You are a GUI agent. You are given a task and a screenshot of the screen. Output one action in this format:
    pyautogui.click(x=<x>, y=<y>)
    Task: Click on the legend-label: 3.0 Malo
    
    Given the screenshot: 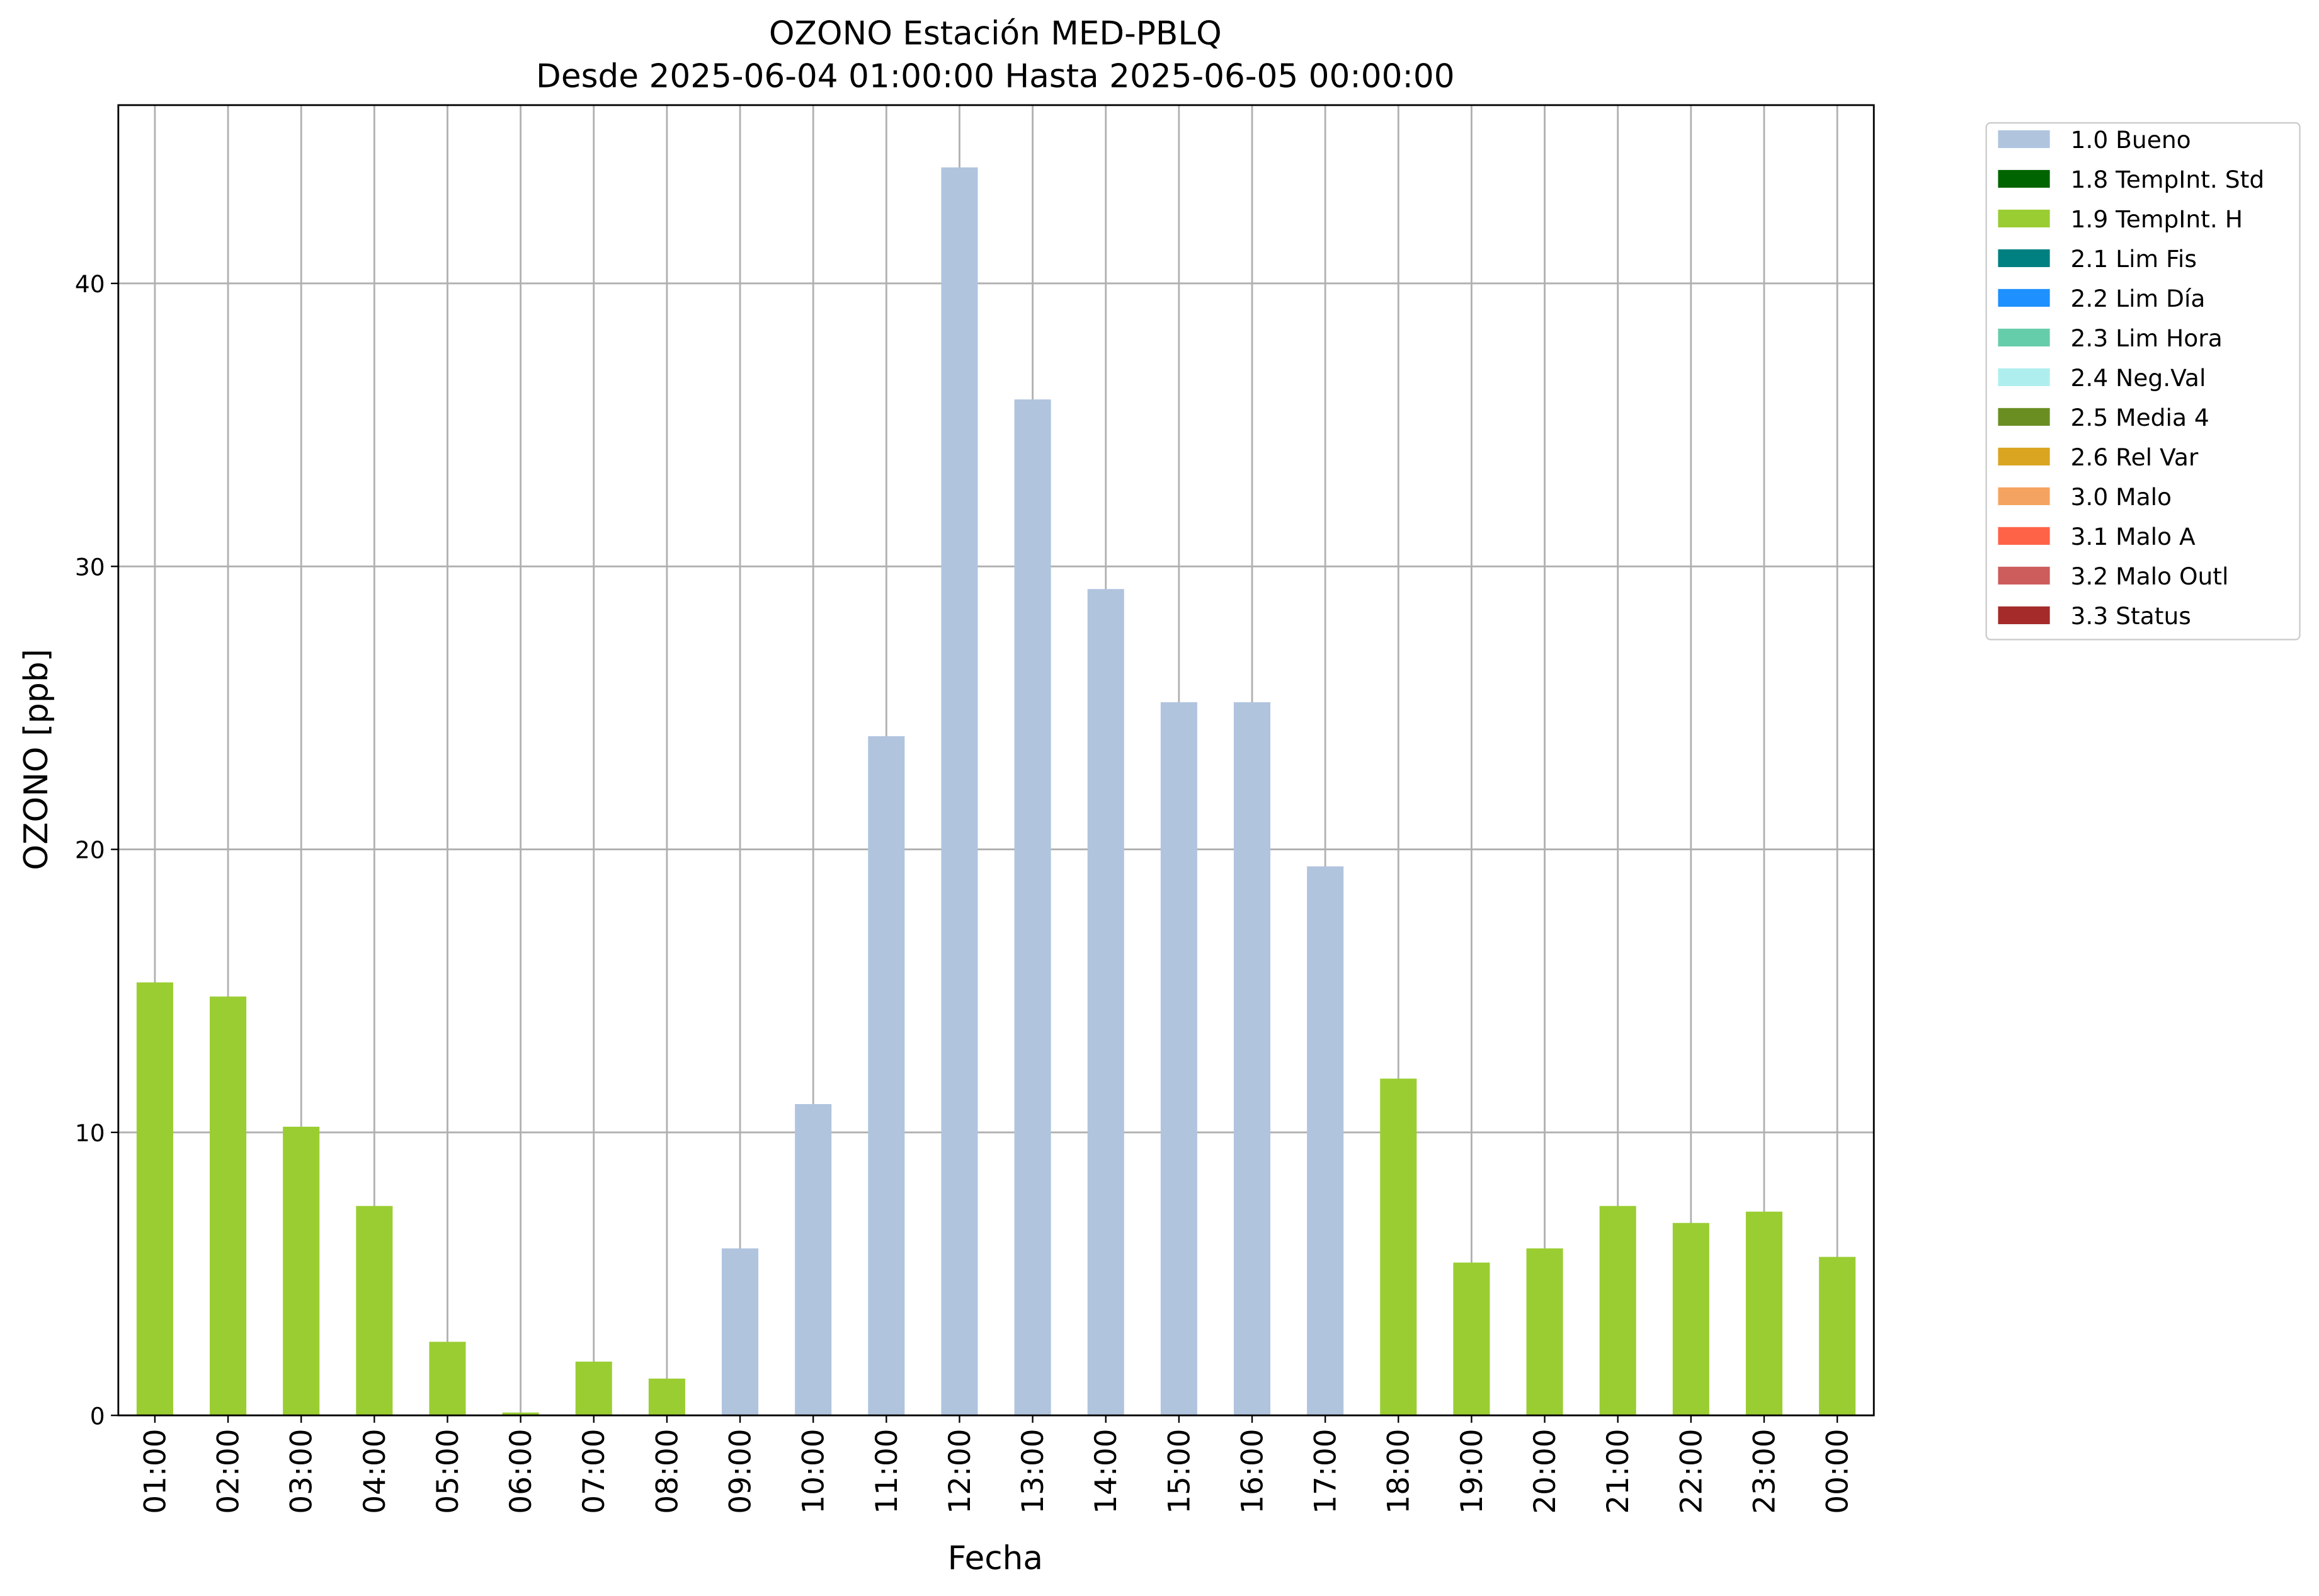 What is the action you would take?
    pyautogui.click(x=2121, y=497)
    